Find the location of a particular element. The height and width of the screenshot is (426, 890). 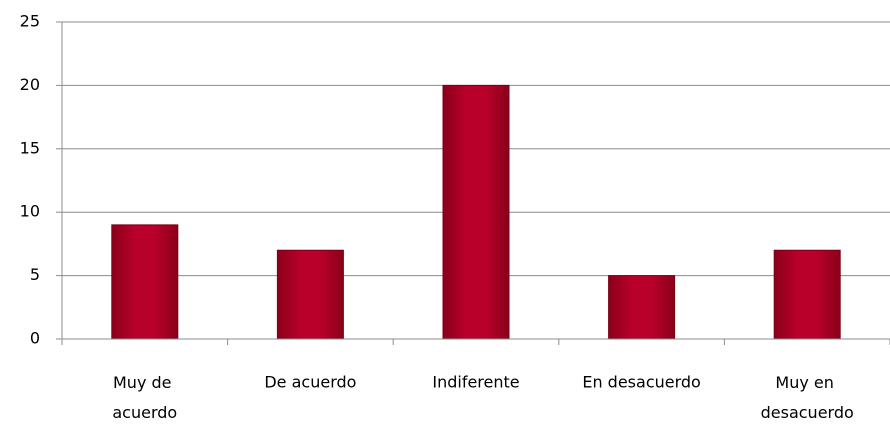

y-tick-label: 25 is located at coordinates (30, 21).